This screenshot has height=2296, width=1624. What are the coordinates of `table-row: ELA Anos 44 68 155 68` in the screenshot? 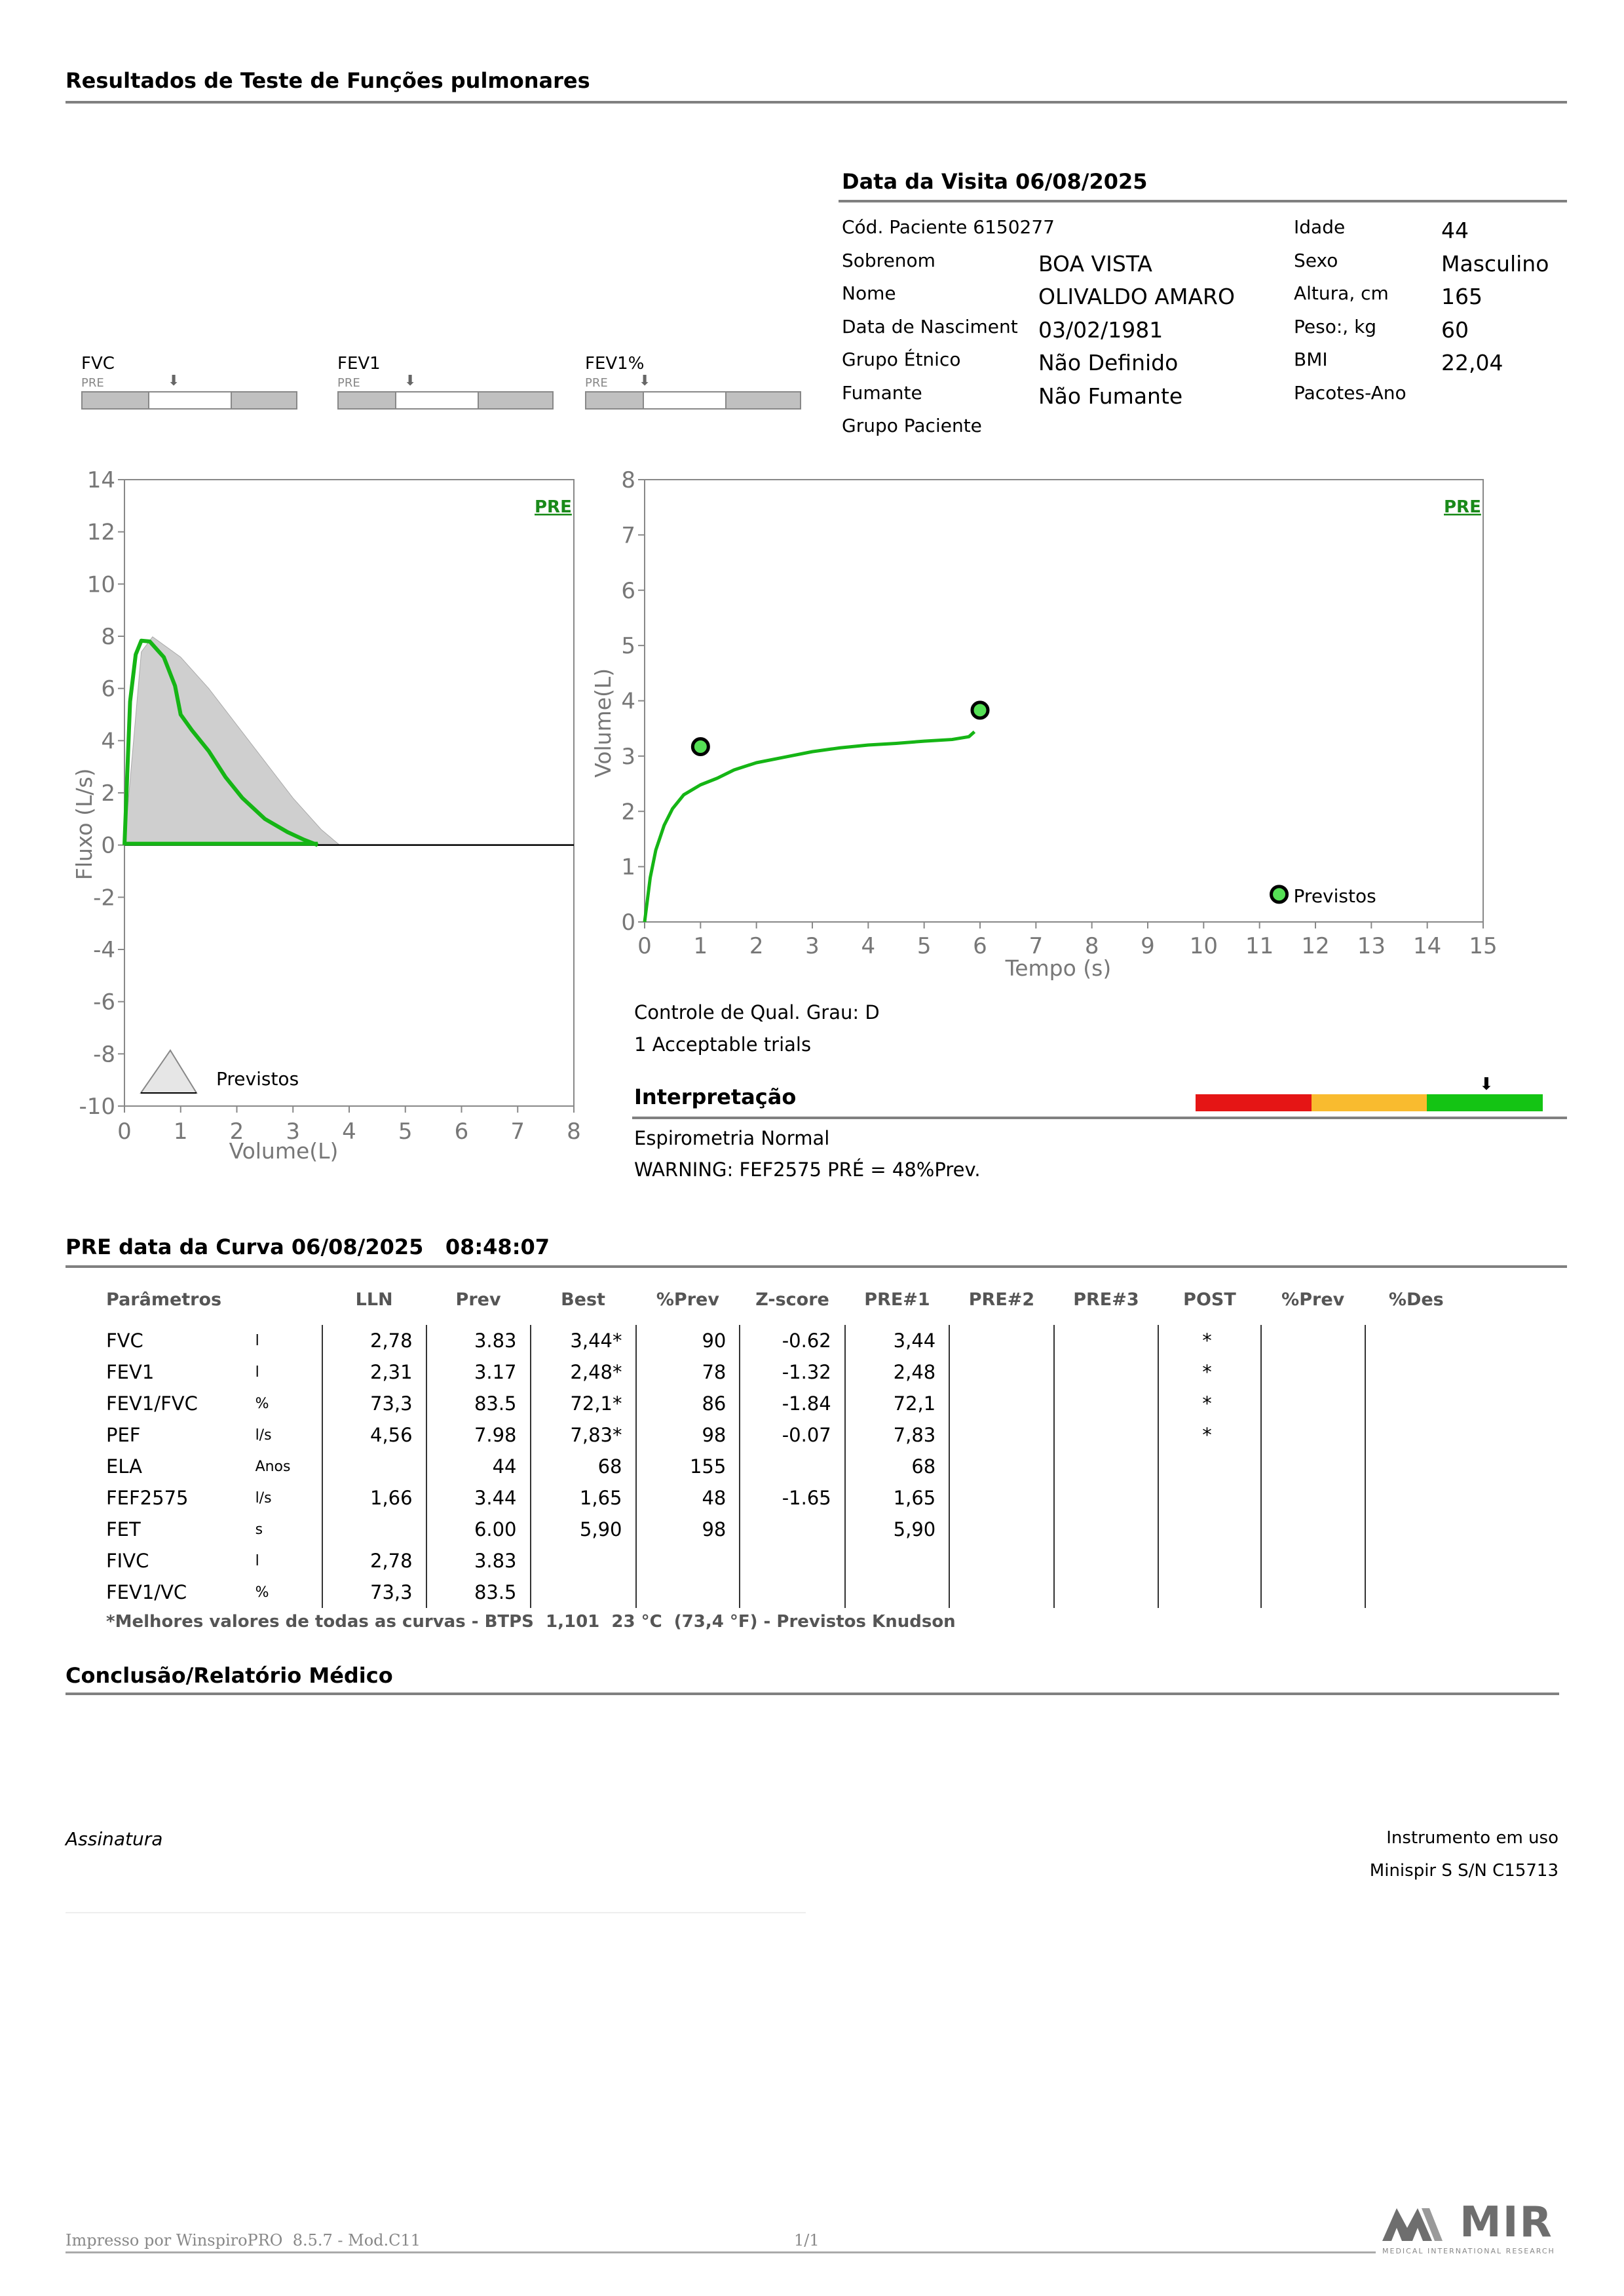 It's located at (779, 1466).